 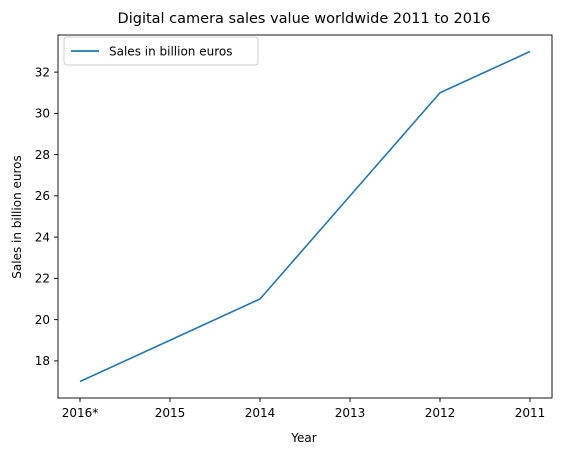 What do you see at coordinates (42, 72) in the screenshot?
I see `y-tick-label: 32` at bounding box center [42, 72].